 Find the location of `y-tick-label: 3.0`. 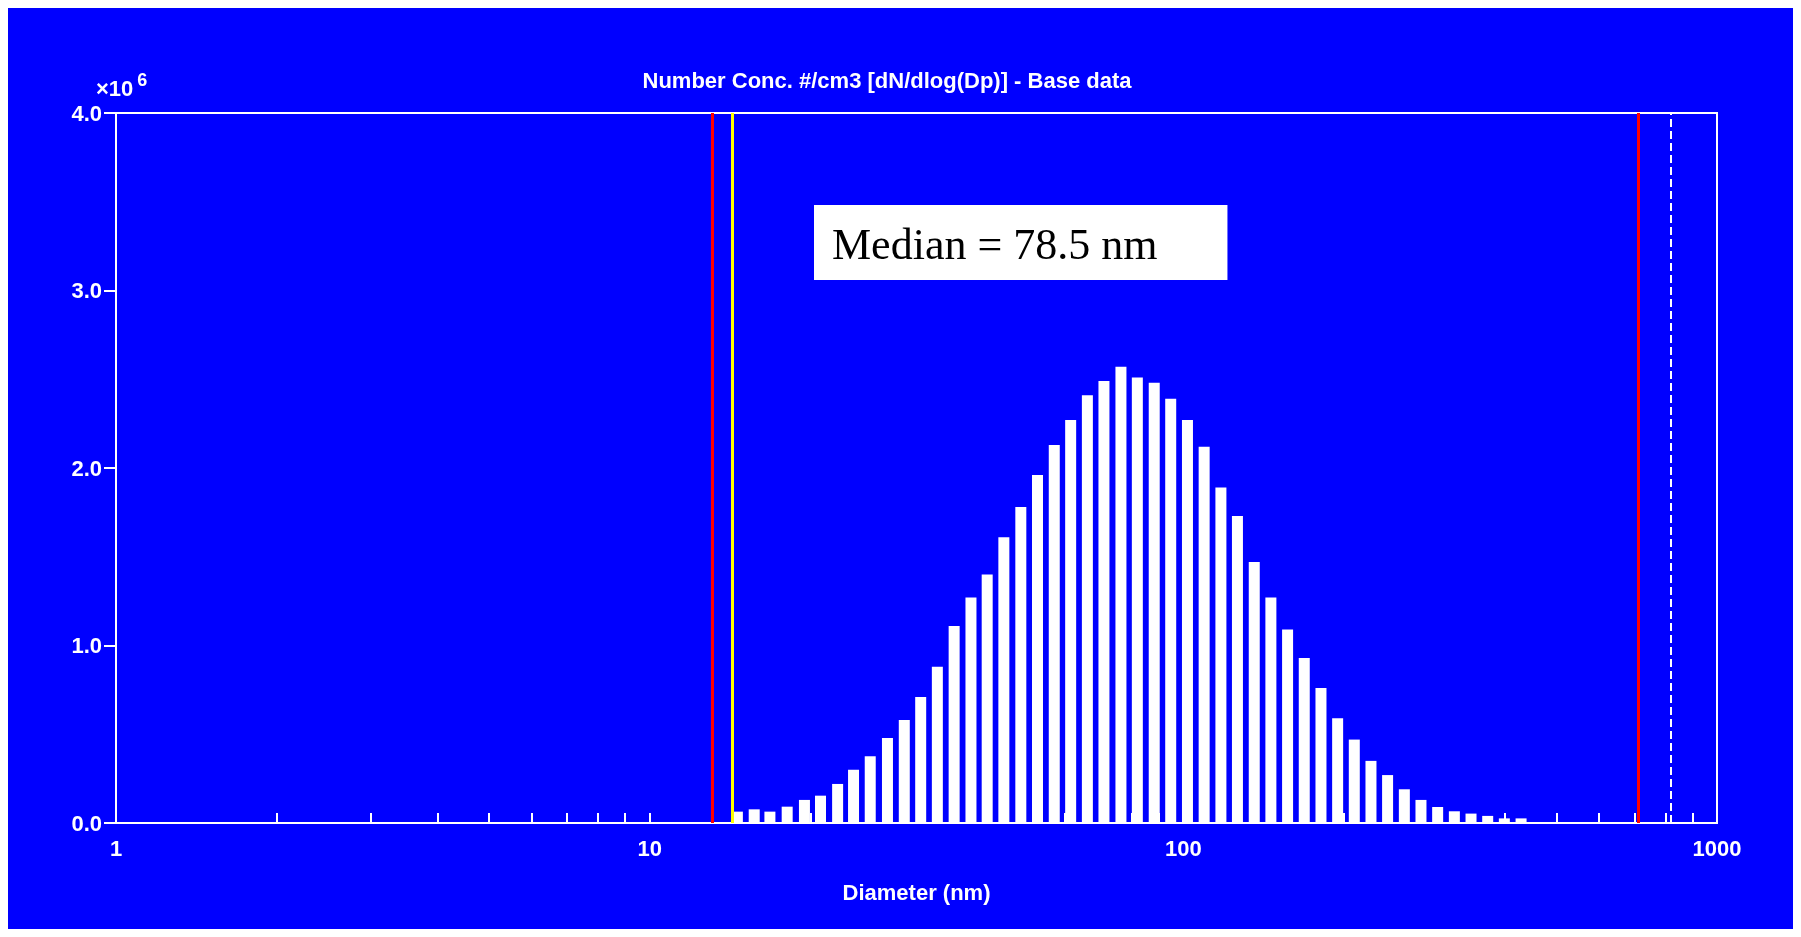

y-tick-label: 3.0 is located at coordinates (86, 290).